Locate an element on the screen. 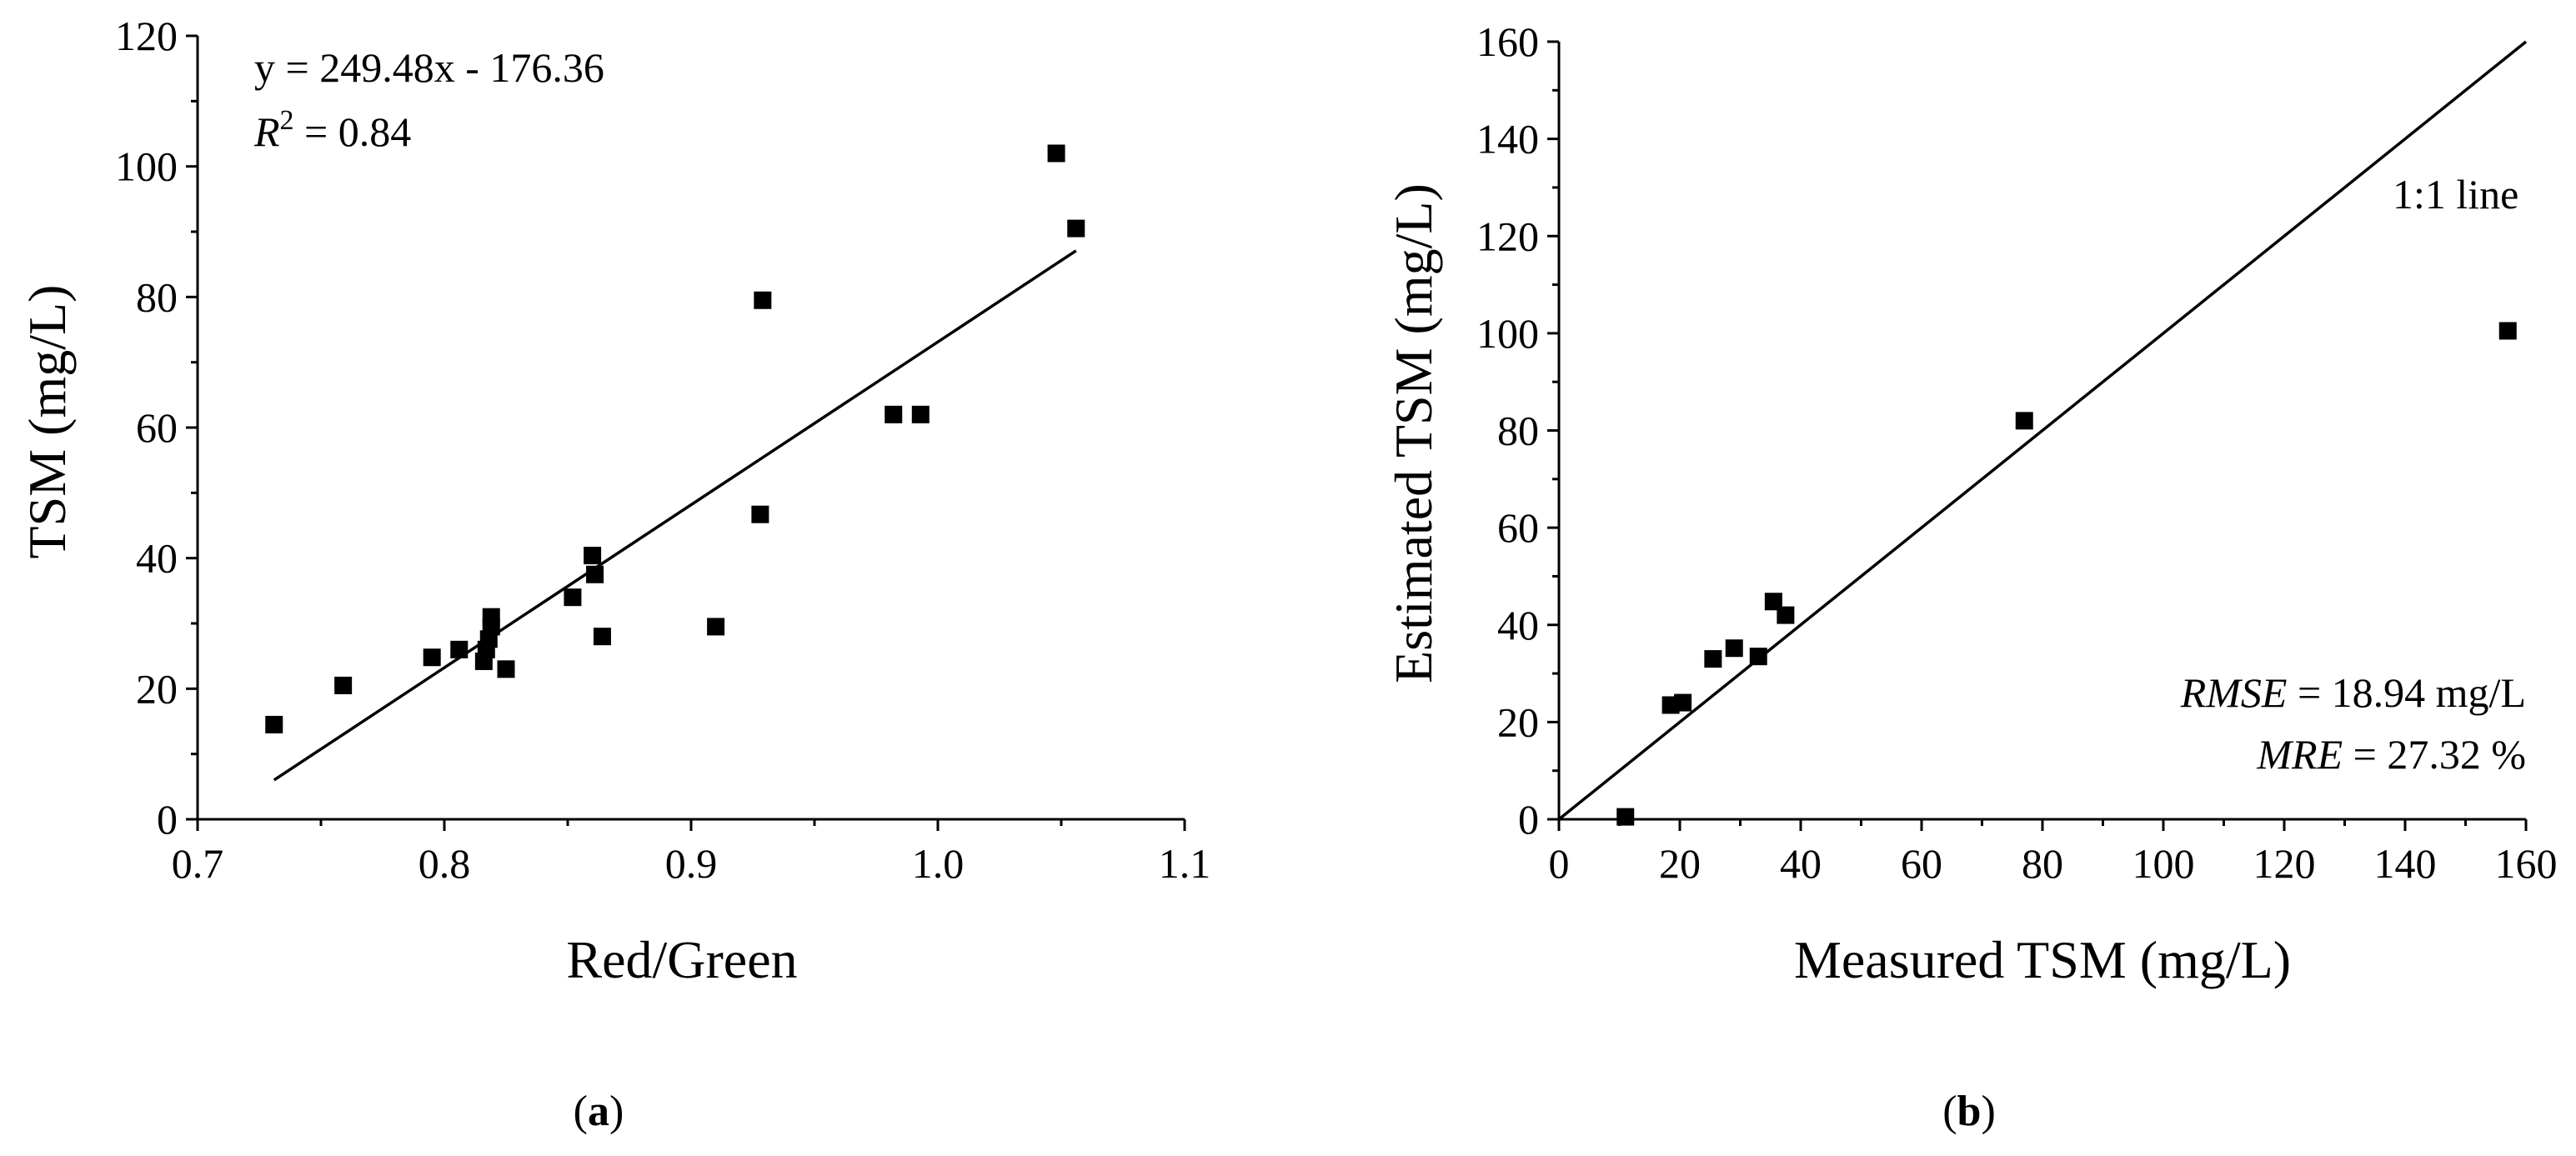  panel-b-y-tick-label: 0 is located at coordinates (1528, 819).